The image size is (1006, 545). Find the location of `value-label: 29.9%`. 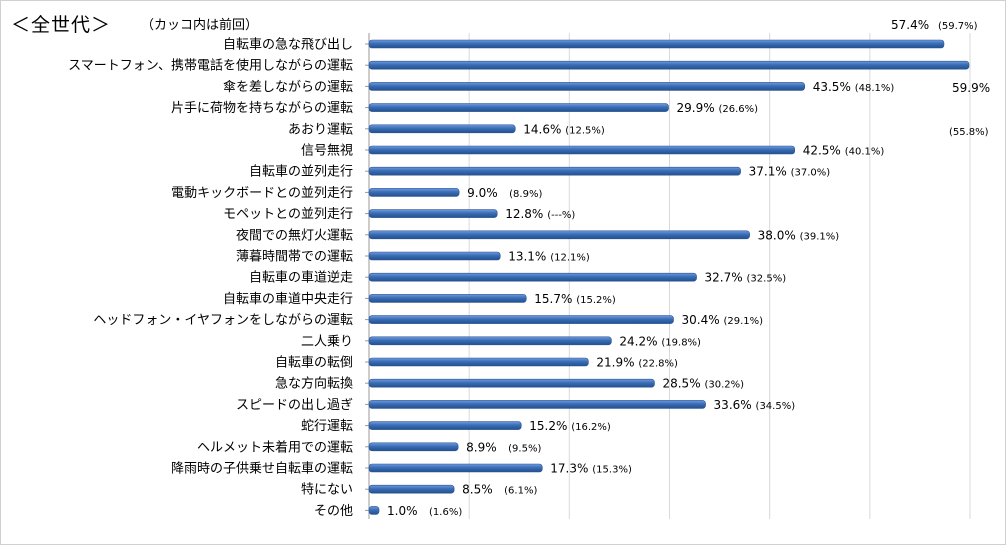

value-label: 29.9% is located at coordinates (695, 108).